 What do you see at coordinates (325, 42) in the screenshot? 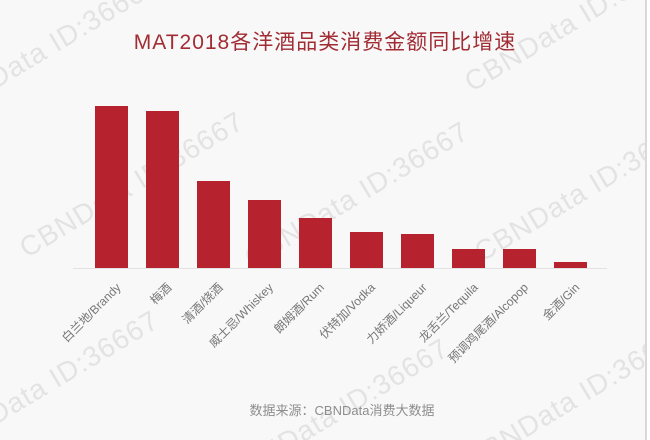
I see `chart-title: MAT2018各洋酒品类消费金额同比增速` at bounding box center [325, 42].